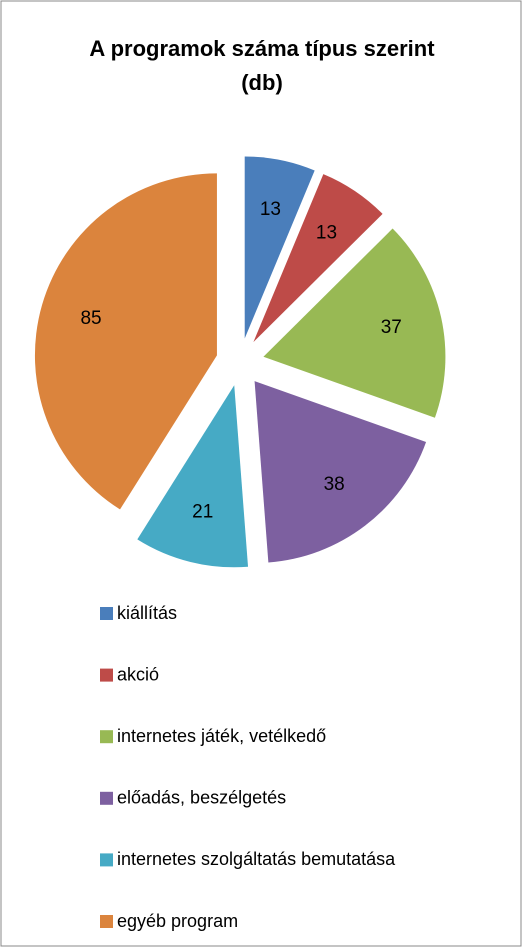 This screenshot has width=523, height=948. What do you see at coordinates (90, 318) in the screenshot?
I see `data-label: 85` at bounding box center [90, 318].